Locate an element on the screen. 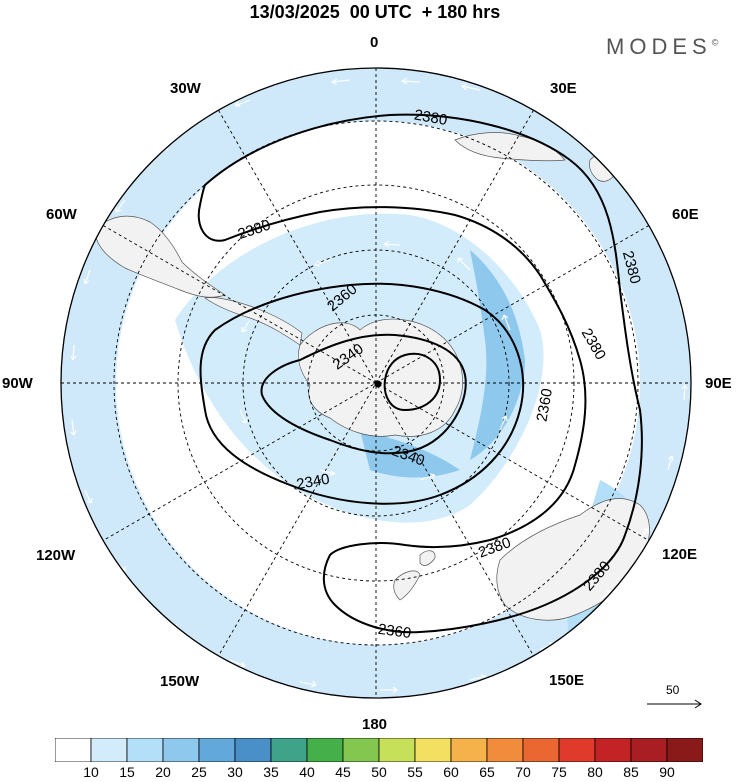  new-zealand-south is located at coordinates (407, 585).